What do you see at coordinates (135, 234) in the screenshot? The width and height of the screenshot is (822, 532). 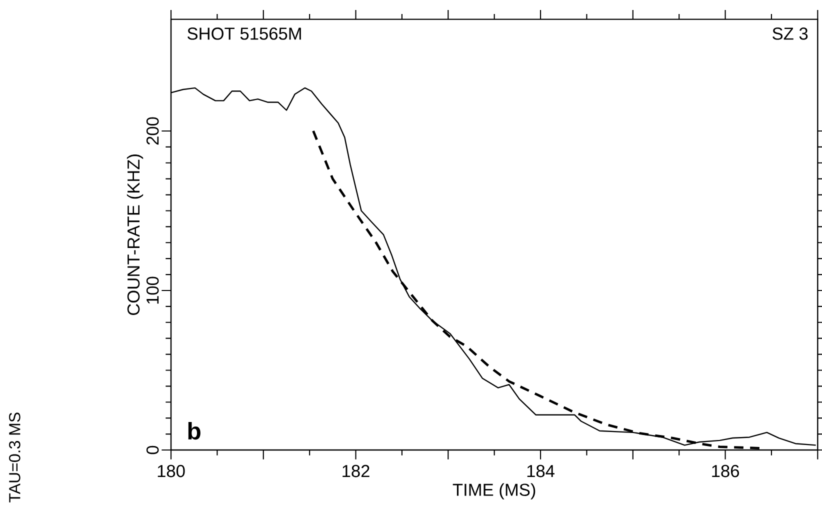 I see `y-axis-title: COUNT-RATE (KHZ)` at bounding box center [135, 234].